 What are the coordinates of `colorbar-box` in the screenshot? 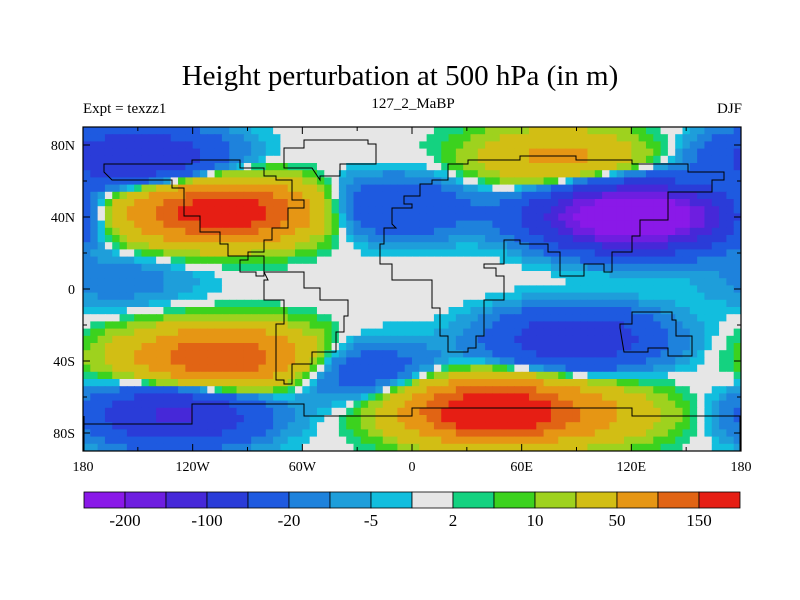 It's located at (432, 500).